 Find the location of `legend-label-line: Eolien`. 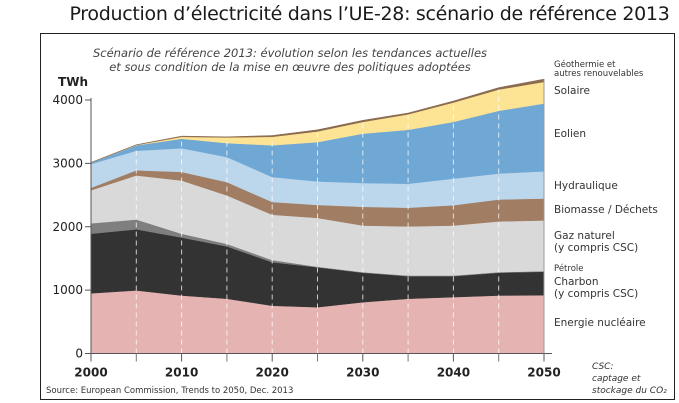

legend-label-line: Eolien is located at coordinates (570, 134).